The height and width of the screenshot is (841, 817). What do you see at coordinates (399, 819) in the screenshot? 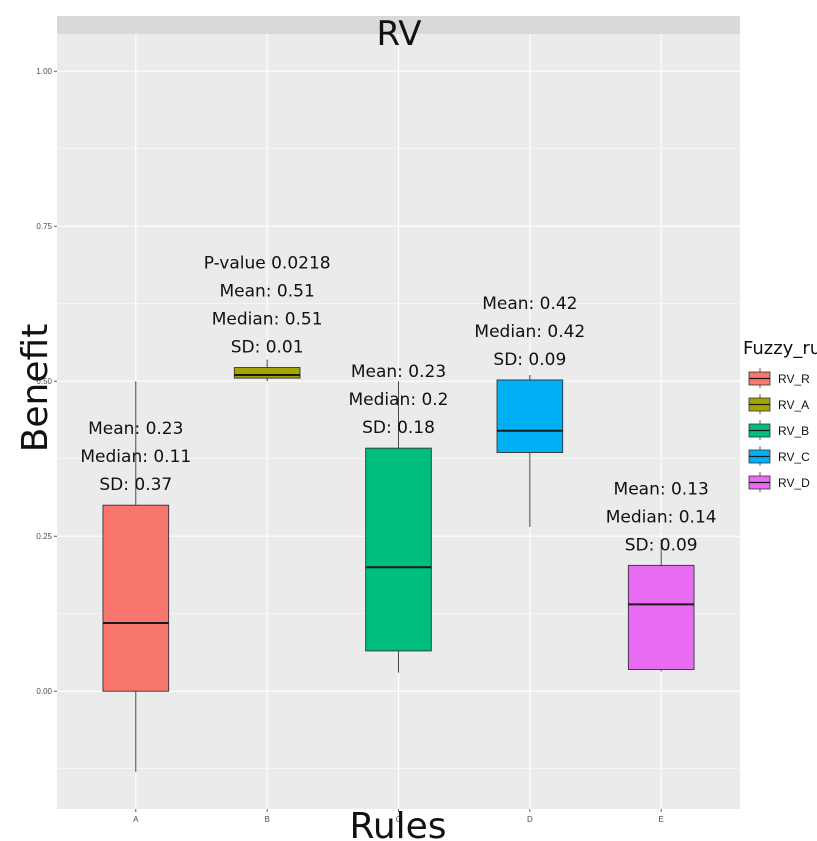
I see `x-tick-label: C` at bounding box center [399, 819].